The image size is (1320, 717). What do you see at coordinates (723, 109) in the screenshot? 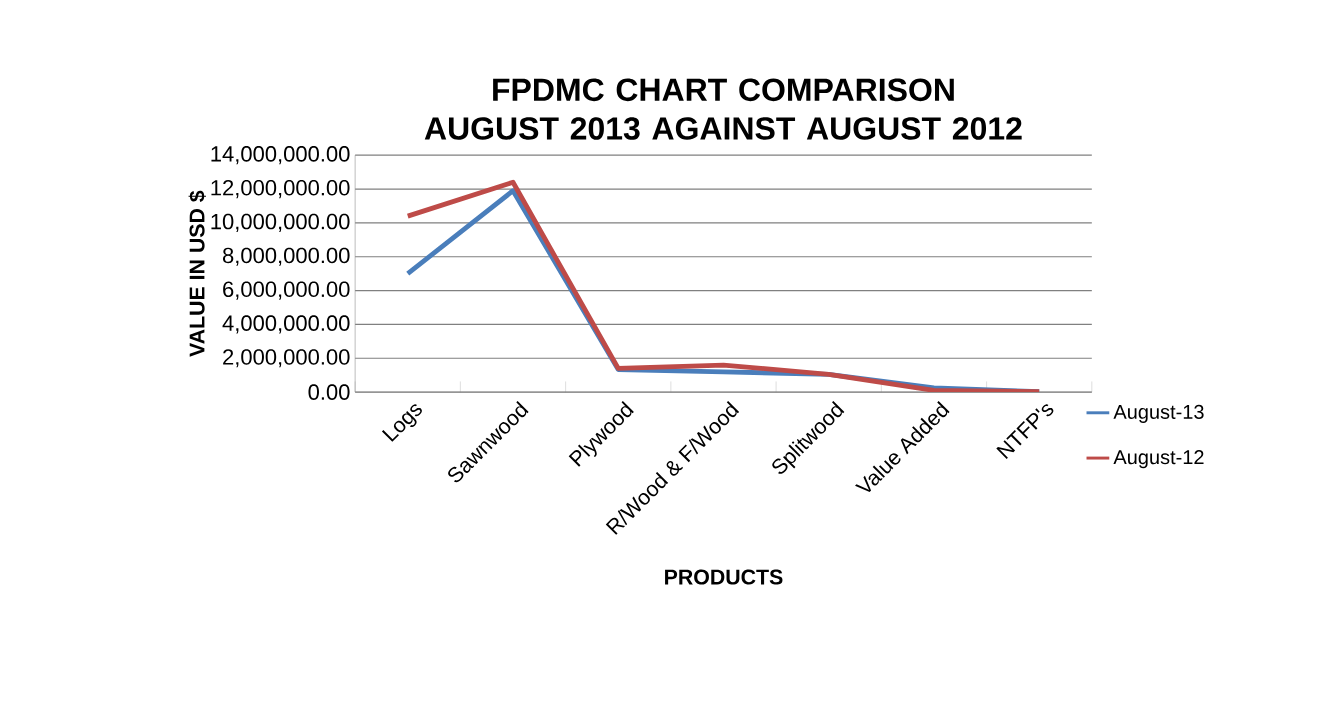
I see `chart-title: FPDMC CHART COMPARISON AUGUST 2013 AGAINST AUGUST 2012` at bounding box center [723, 109].